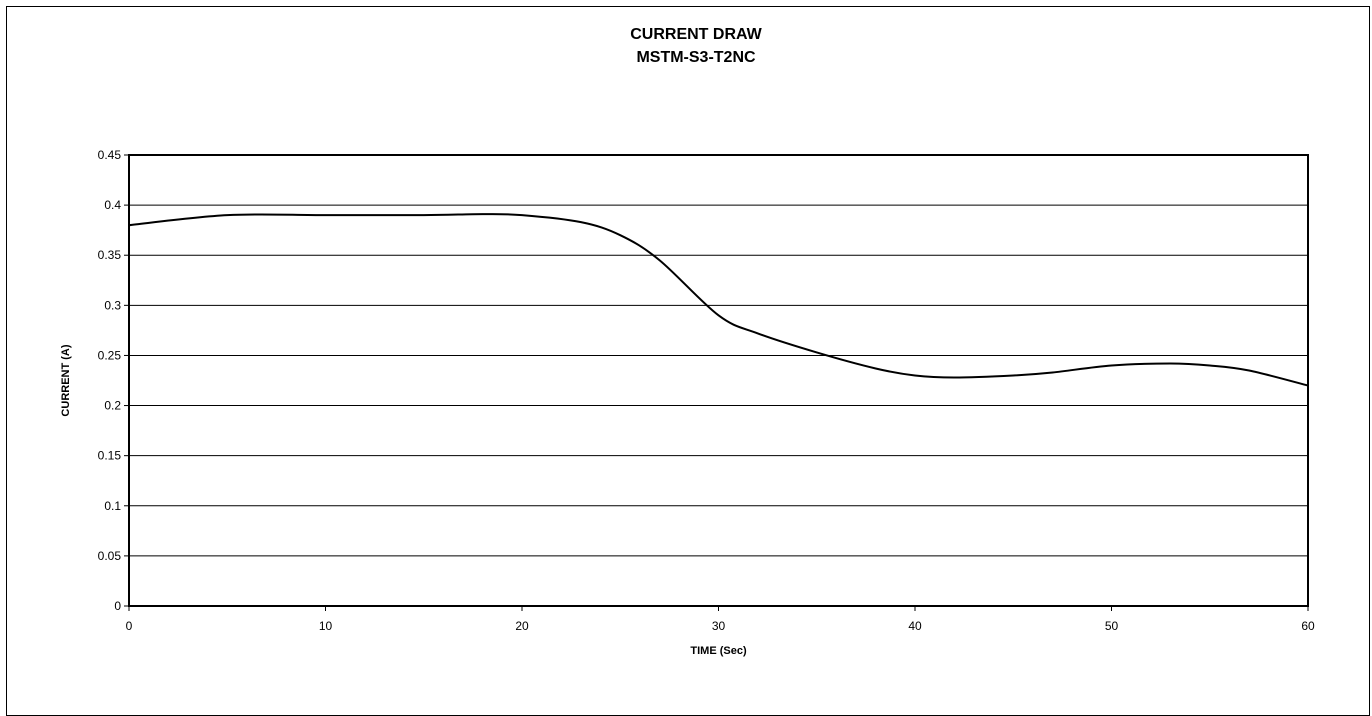  Describe the element at coordinates (112, 506) in the screenshot. I see `y-tick-label: 0.1` at that location.